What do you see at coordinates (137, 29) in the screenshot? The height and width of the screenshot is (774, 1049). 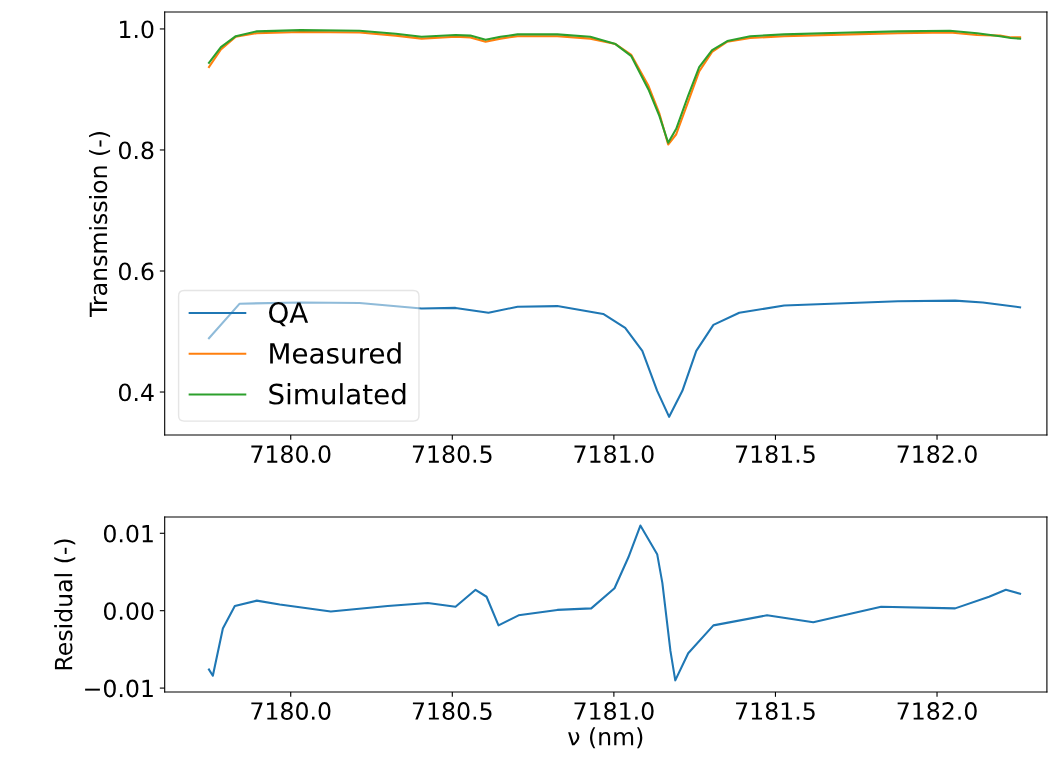 I see `y-tick-label: 1.0` at bounding box center [137, 29].